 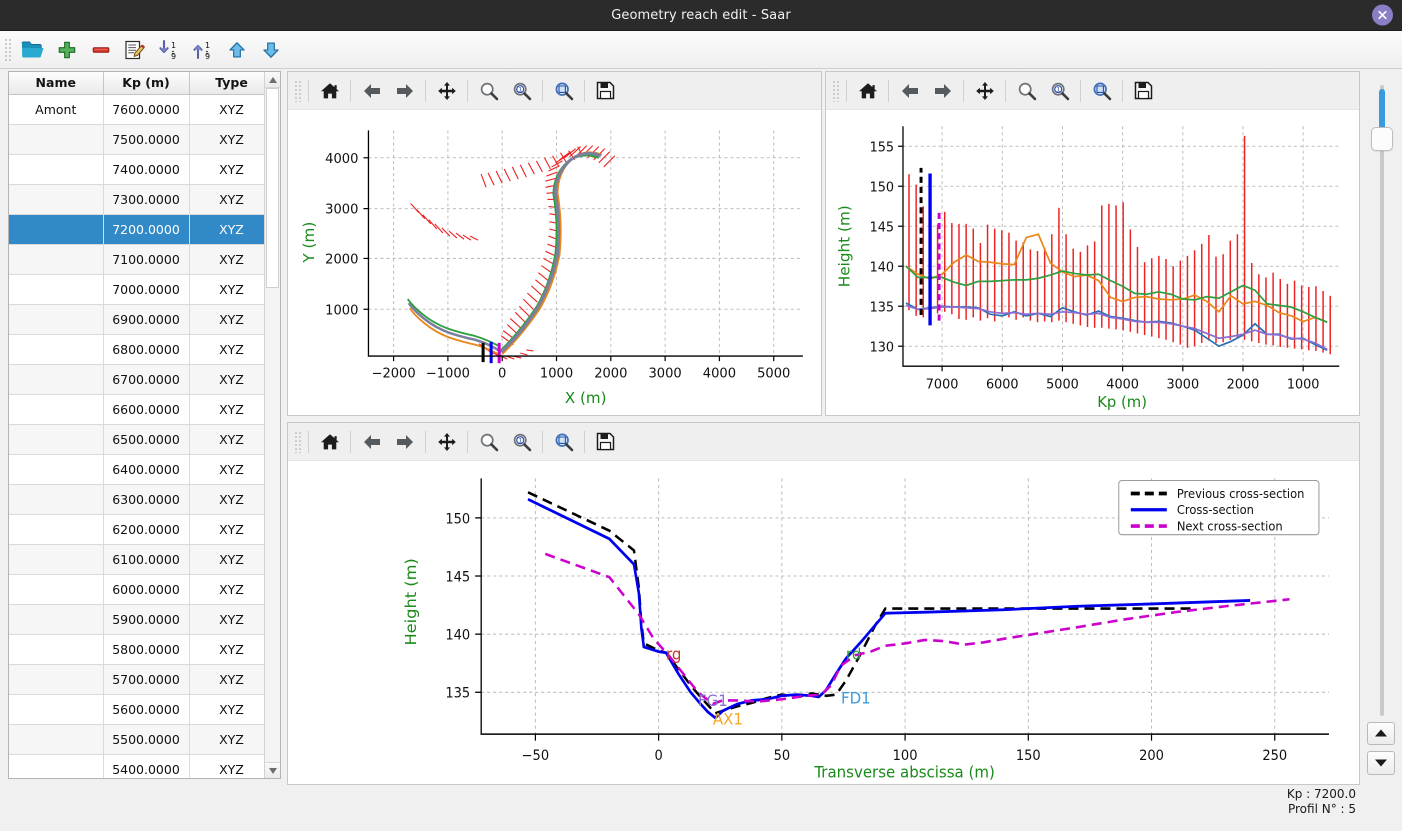 I want to click on table-row: 6200.0000 XYZ, so click(x=136, y=529).